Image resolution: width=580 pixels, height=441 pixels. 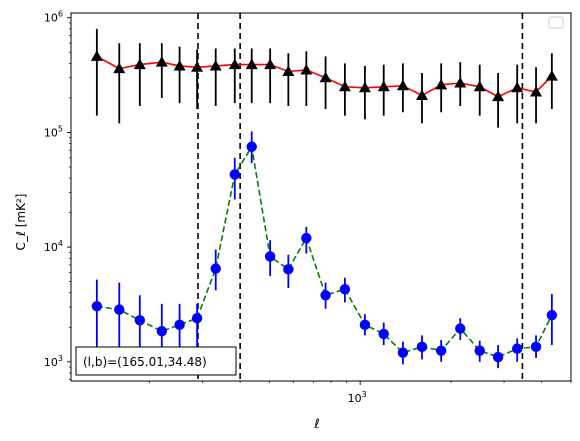 I want to click on y-tick-label: 10⁶, so click(x=53, y=17).